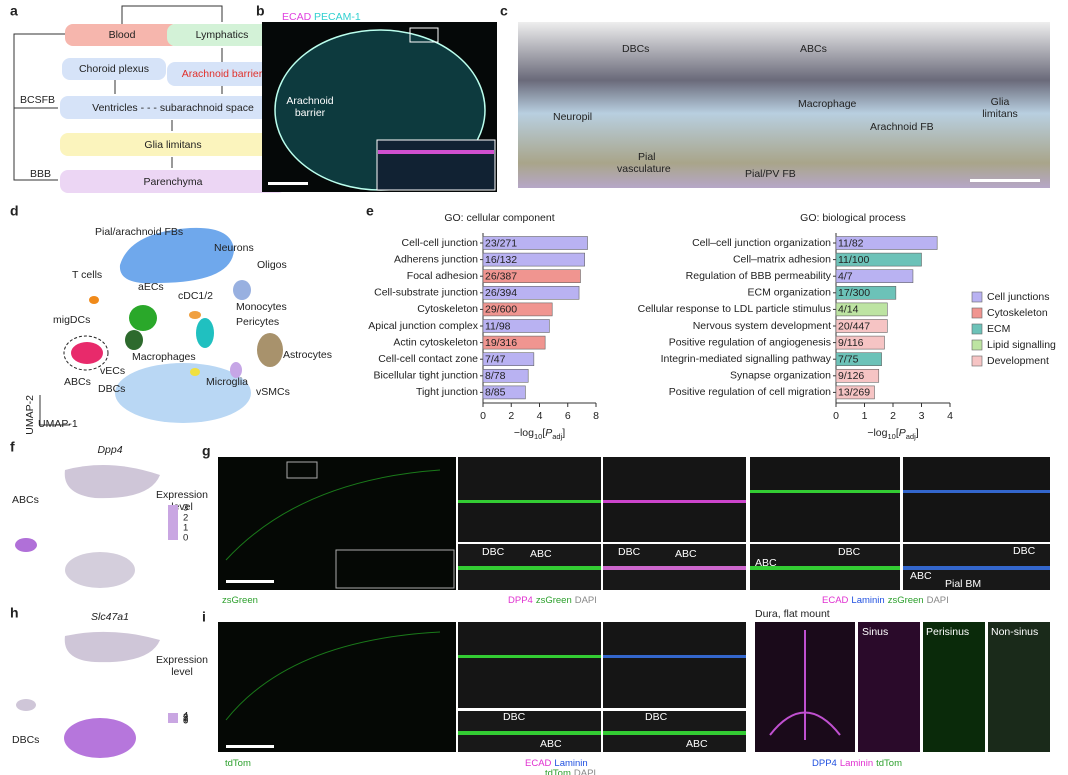 The image size is (1068, 775). Describe the element at coordinates (118, 93) in the screenshot. I see `diagram-a` at that location.